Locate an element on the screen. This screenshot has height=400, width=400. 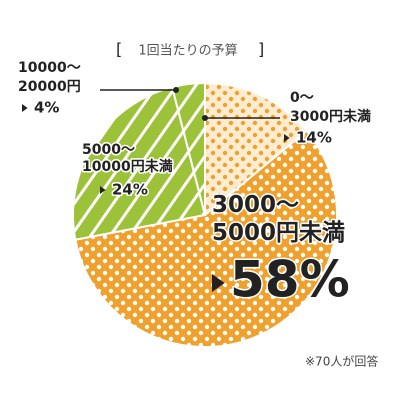
label-line: 3000～ is located at coordinates (255, 205).